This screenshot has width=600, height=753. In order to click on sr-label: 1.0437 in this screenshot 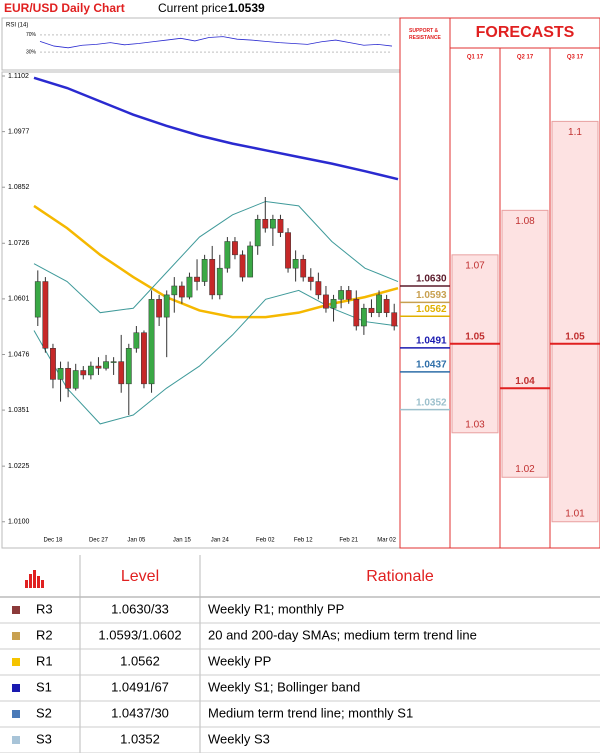, I will do `click(431, 364)`.